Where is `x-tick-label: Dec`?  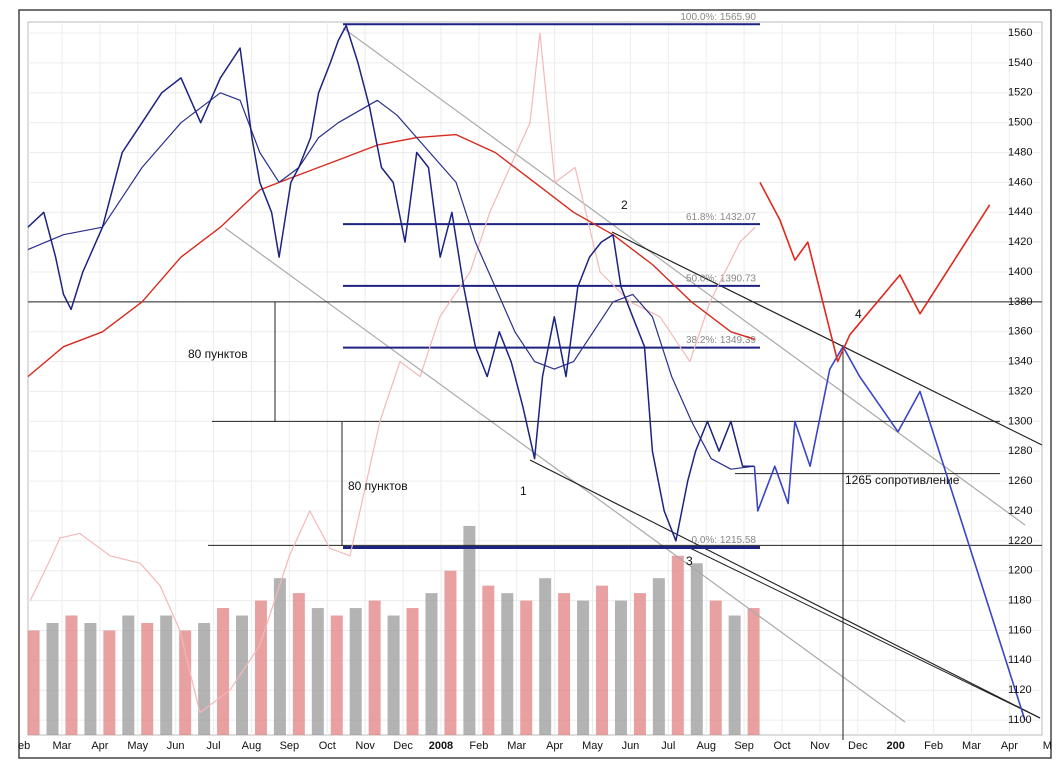 x-tick-label: Dec is located at coordinates (403, 746).